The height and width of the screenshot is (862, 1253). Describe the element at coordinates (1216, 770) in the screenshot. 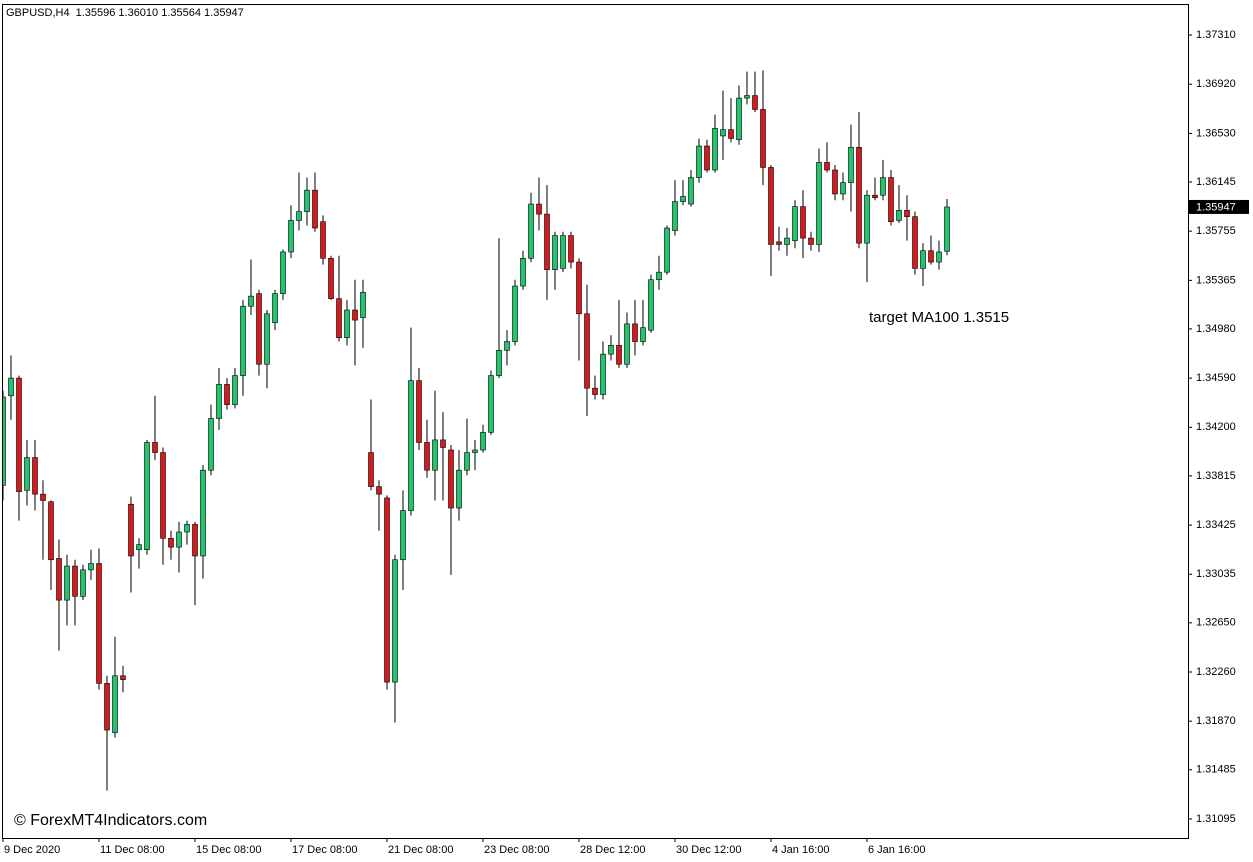

I see `y-tick-label: 1.31485` at that location.